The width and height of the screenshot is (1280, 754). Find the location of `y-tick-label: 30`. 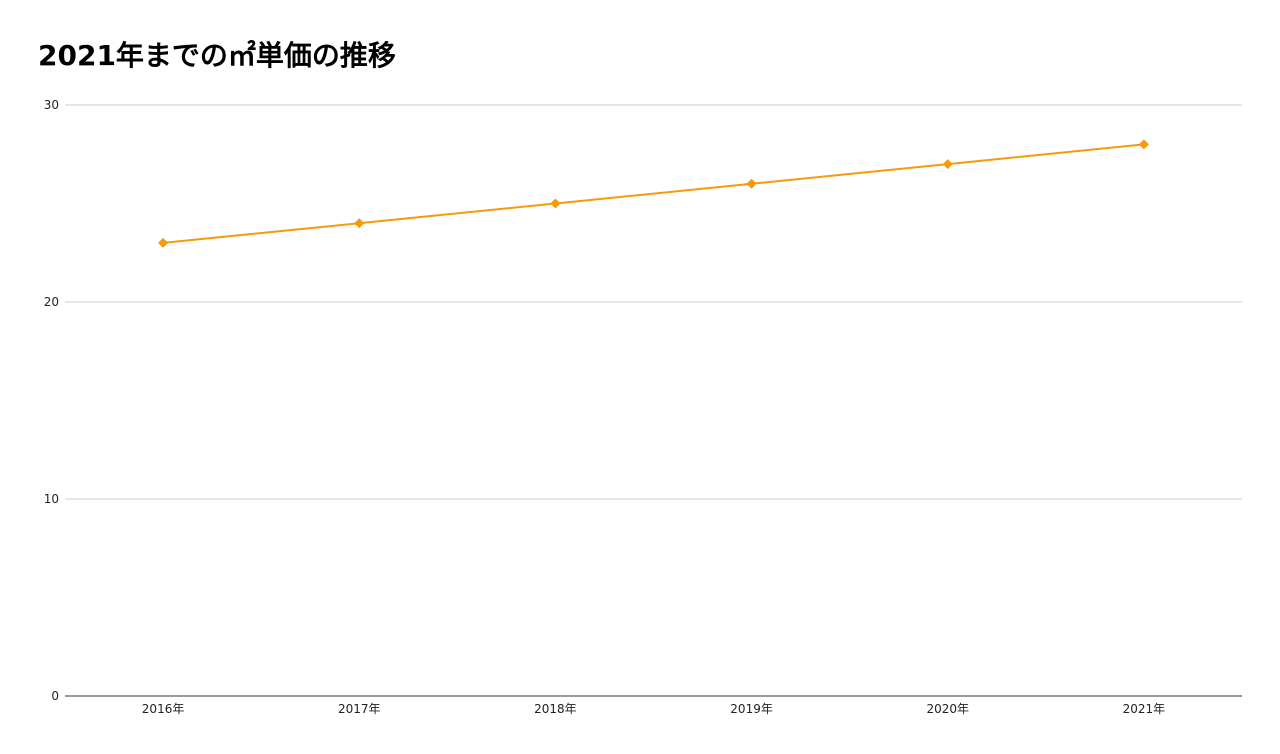

y-tick-label: 30 is located at coordinates (51, 105).